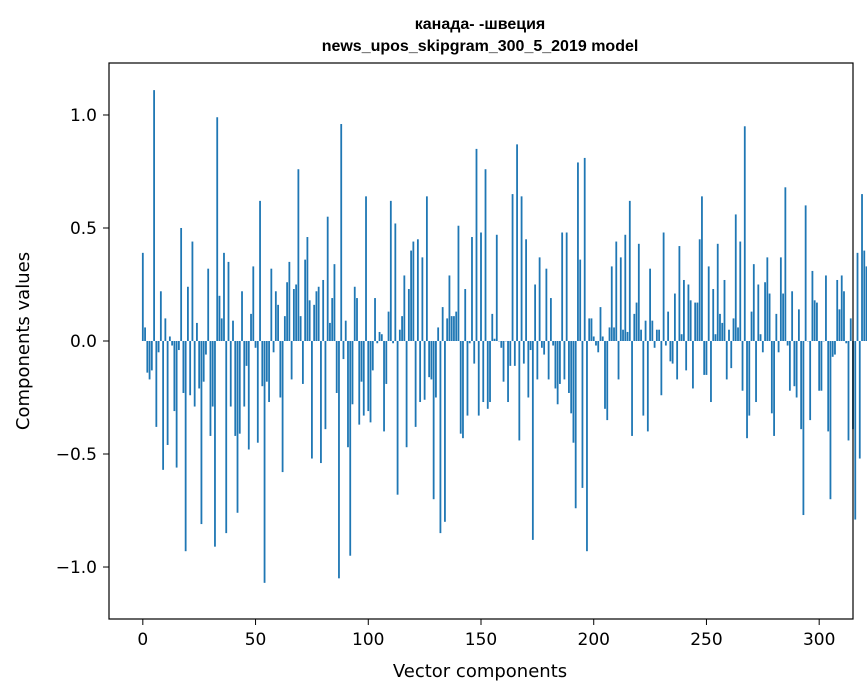 Image resolution: width=867 pixels, height=696 pixels. What do you see at coordinates (480, 46) in the screenshot?
I see `chart-title-line2: news_upos_skipgram_300_5_2019 model` at bounding box center [480, 46].